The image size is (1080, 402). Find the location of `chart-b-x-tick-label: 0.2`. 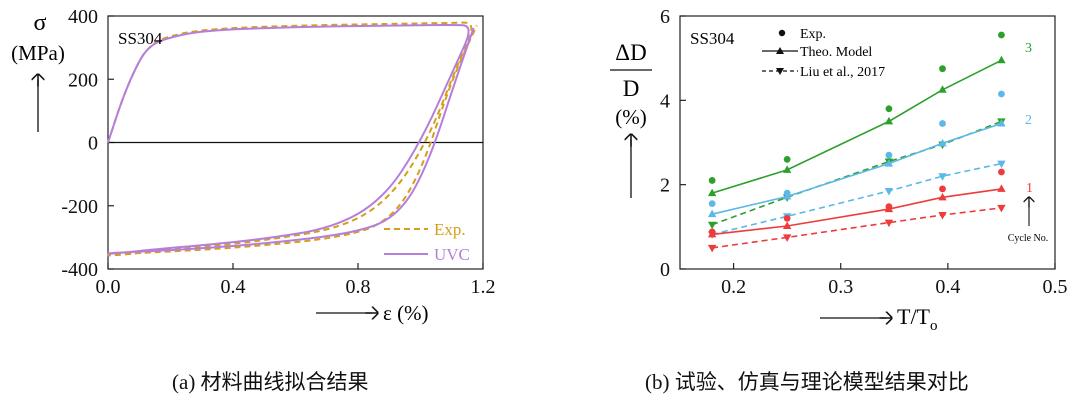

chart-b-x-tick-label: 0.2 is located at coordinates (733, 287).